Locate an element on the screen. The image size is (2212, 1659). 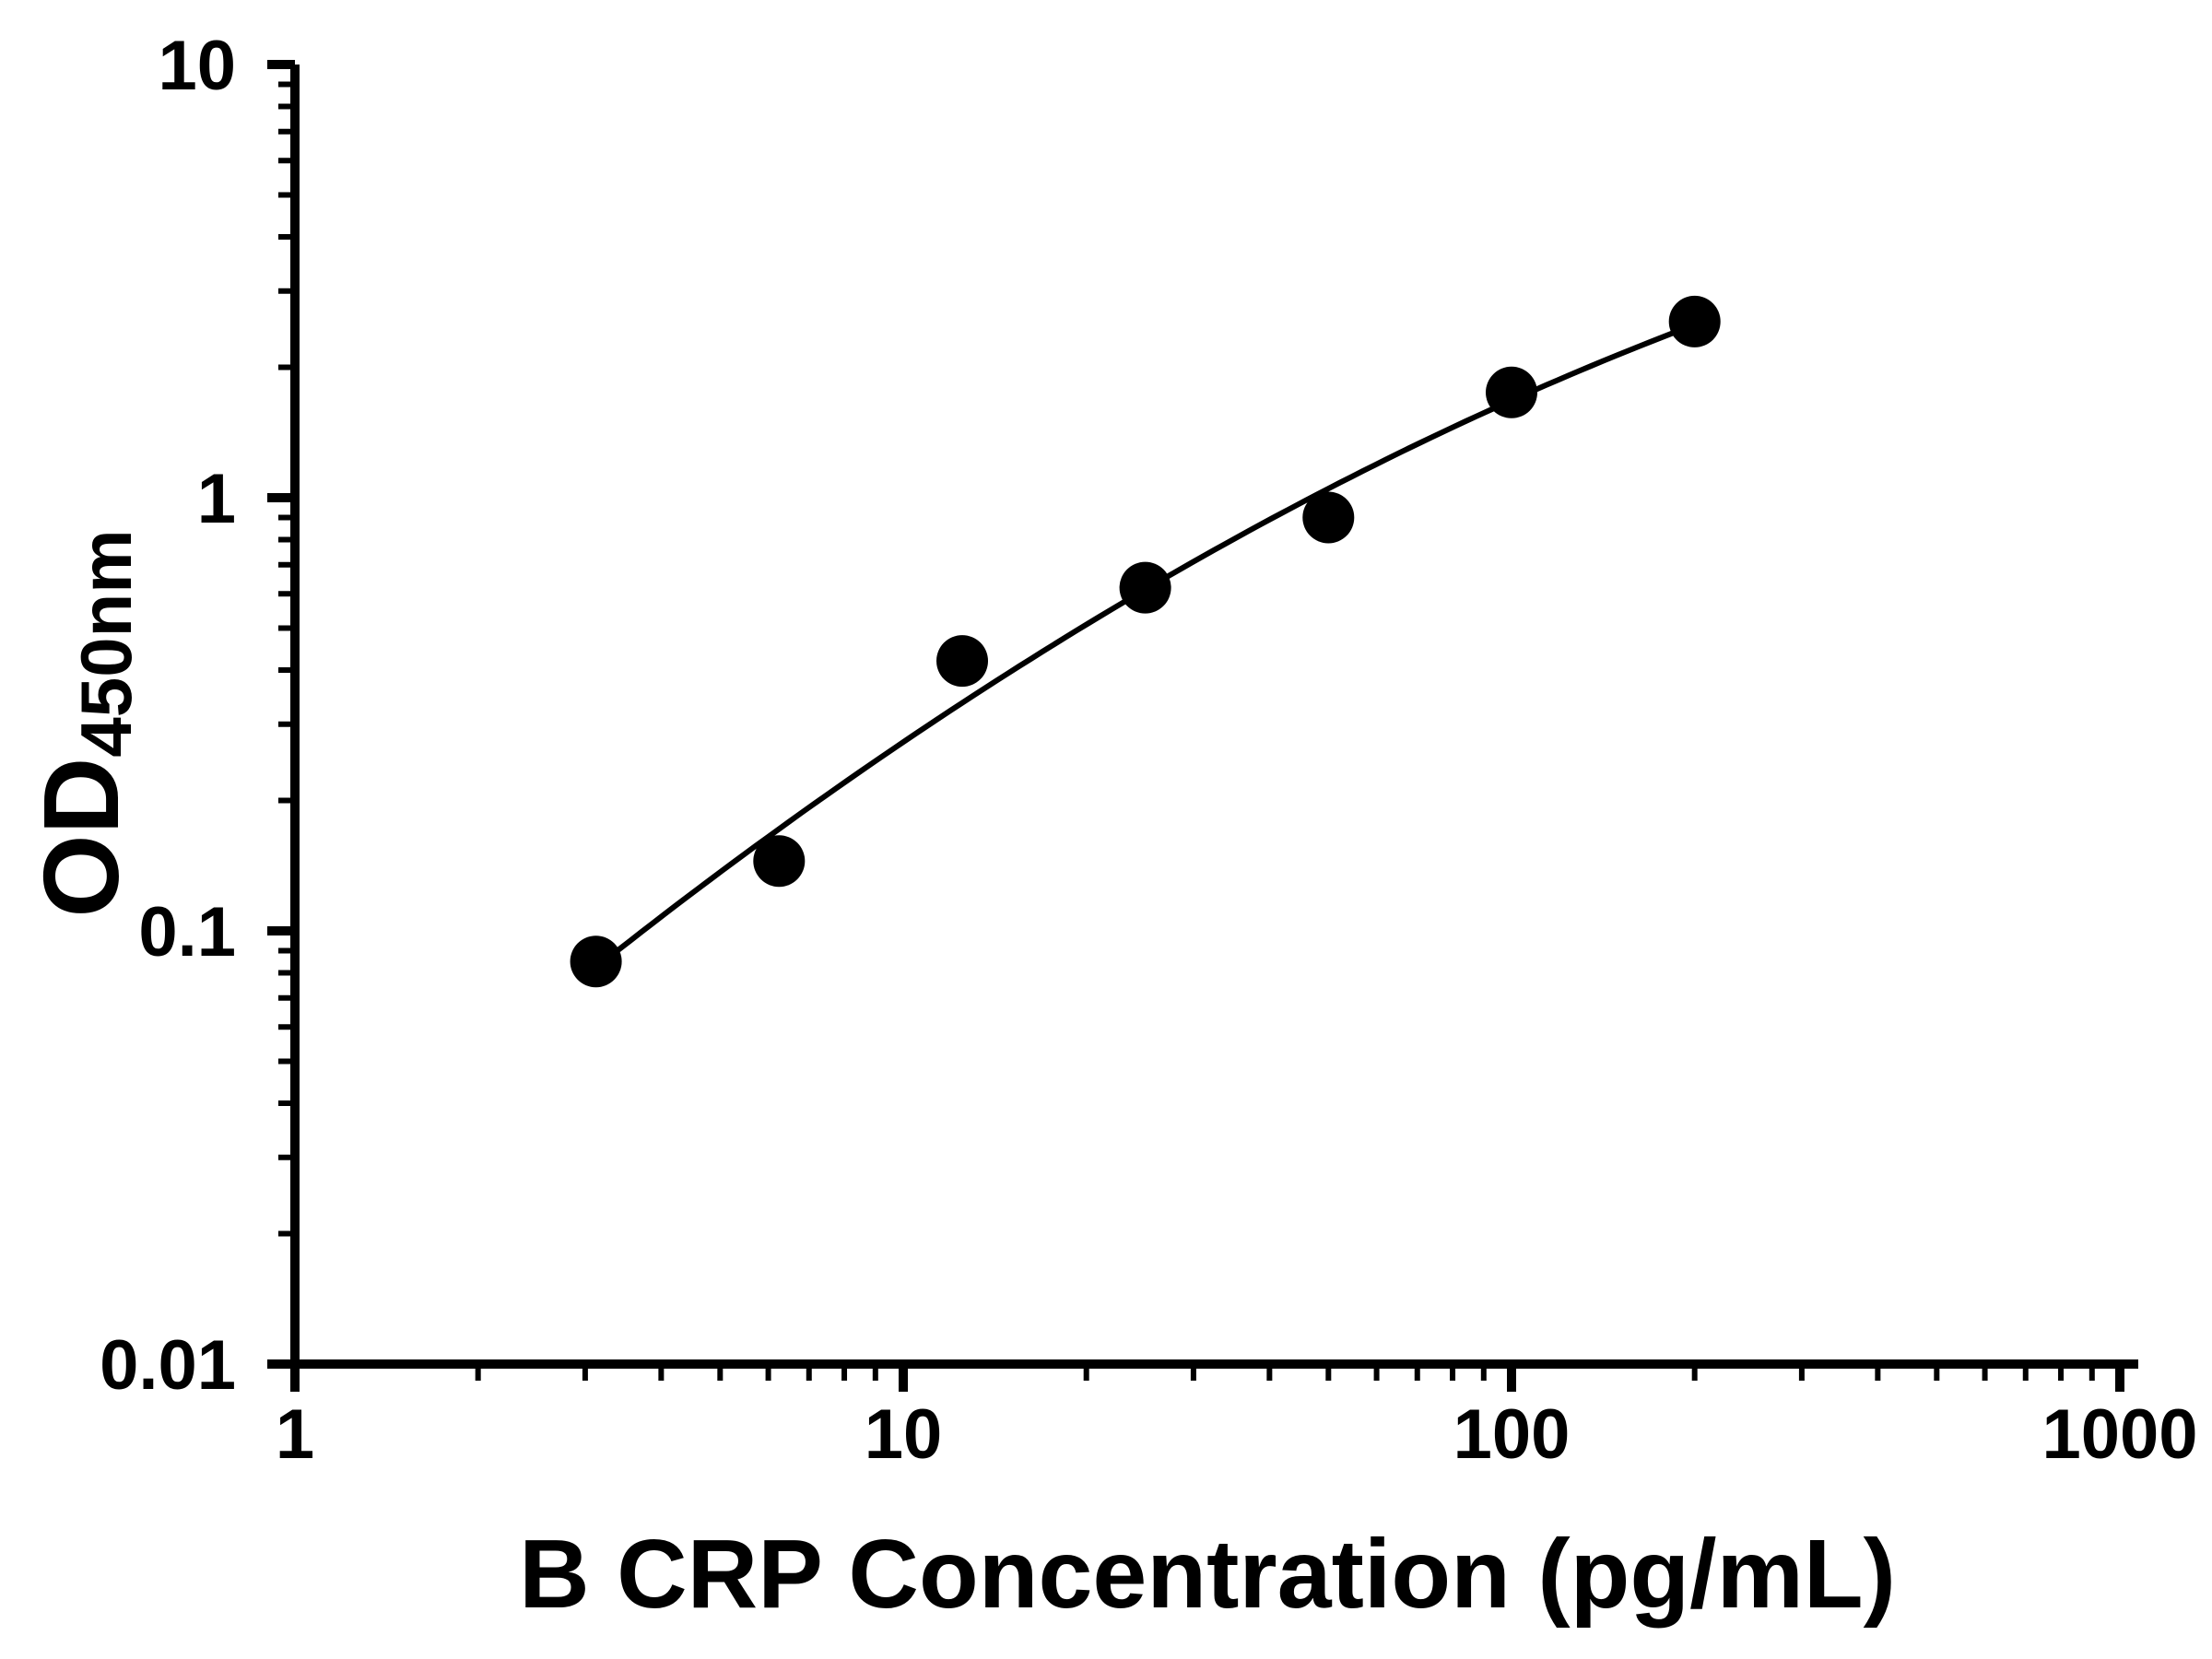
x-tick-label: 1 is located at coordinates (295, 1434).